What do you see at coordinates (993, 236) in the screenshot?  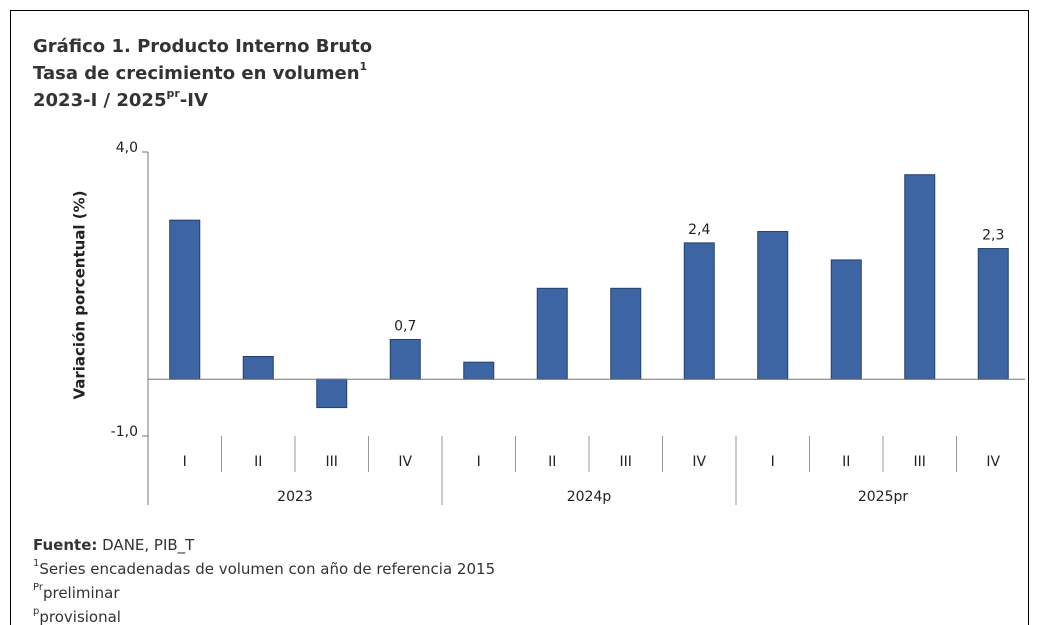 I see `data-label: 2,3` at bounding box center [993, 236].